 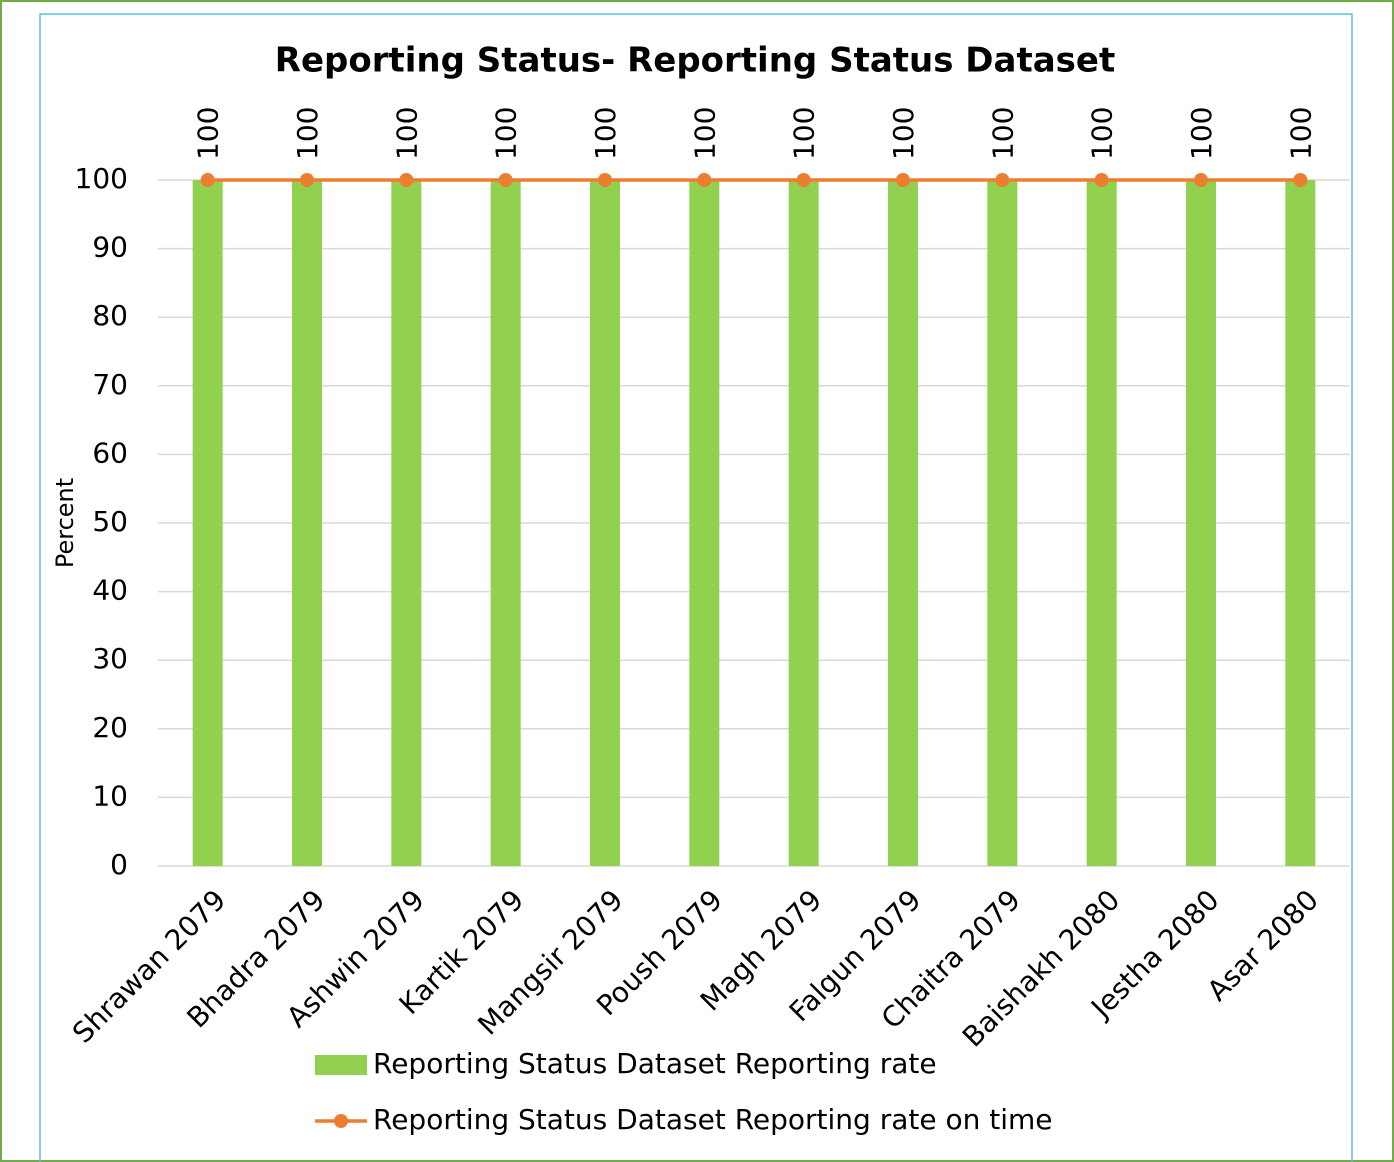 What do you see at coordinates (341, 1121) in the screenshot?
I see `legend-marker` at bounding box center [341, 1121].